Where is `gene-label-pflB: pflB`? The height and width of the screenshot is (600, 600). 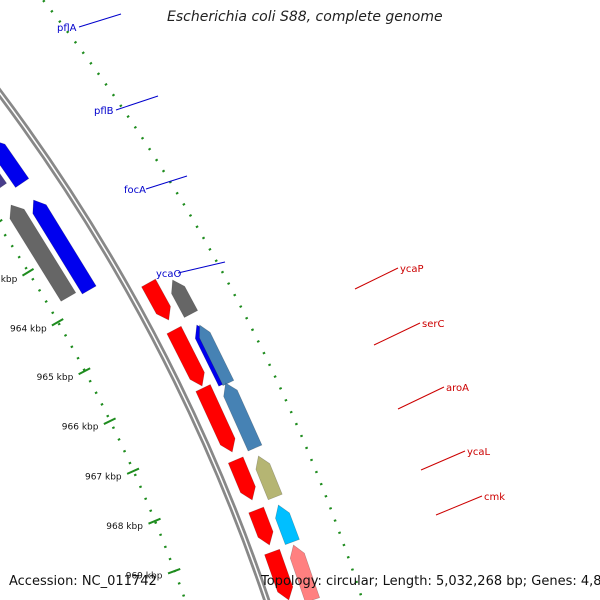
gene-label-pflB: pflB is located at coordinates (104, 111).